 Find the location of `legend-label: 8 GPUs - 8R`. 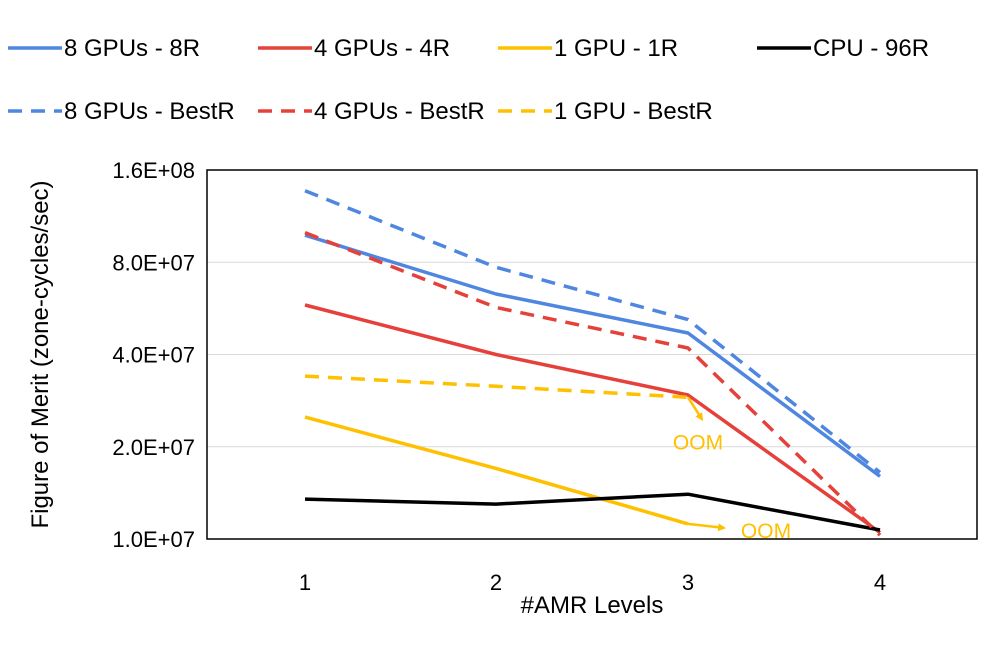

legend-label: 8 GPUs - 8R is located at coordinates (132, 48).